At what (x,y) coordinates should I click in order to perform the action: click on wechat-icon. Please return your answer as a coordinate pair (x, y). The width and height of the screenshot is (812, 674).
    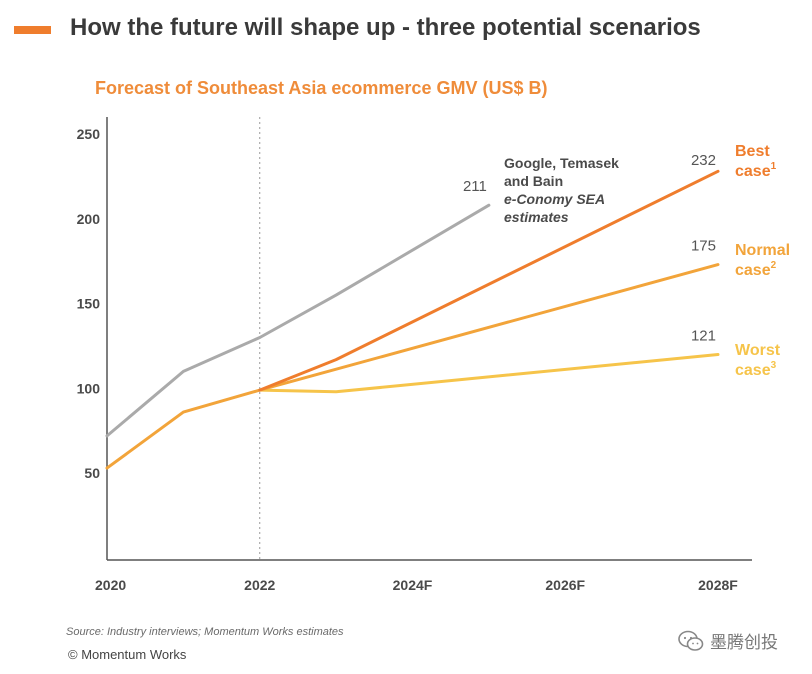
    Looking at the image, I should click on (691, 640).